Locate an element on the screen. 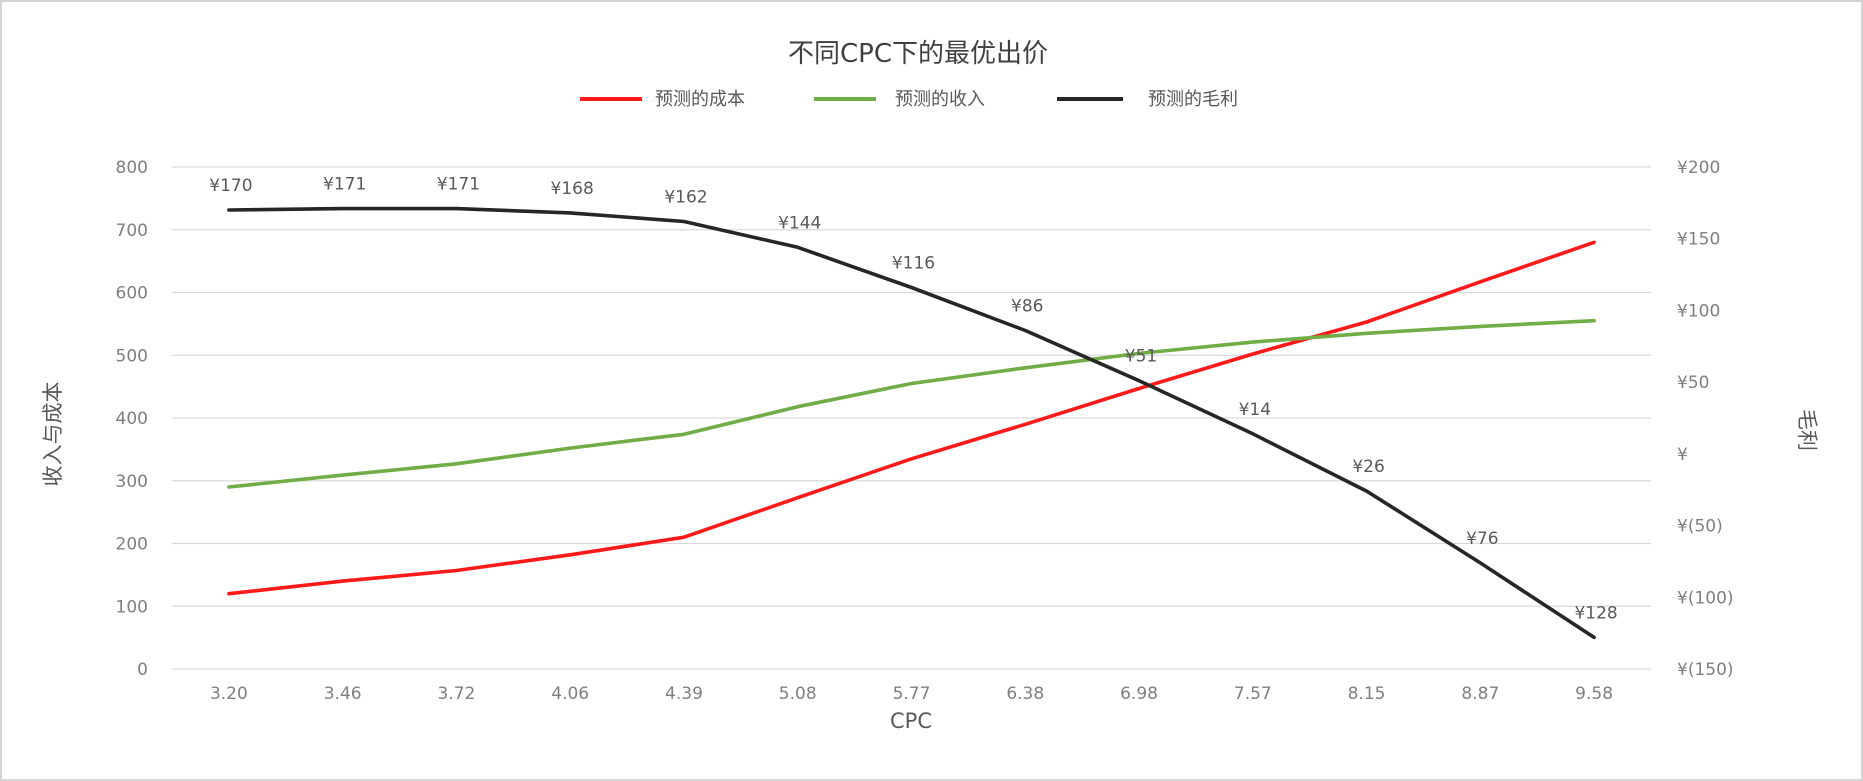  legend-label-cost: 预测的成本 is located at coordinates (700, 99).